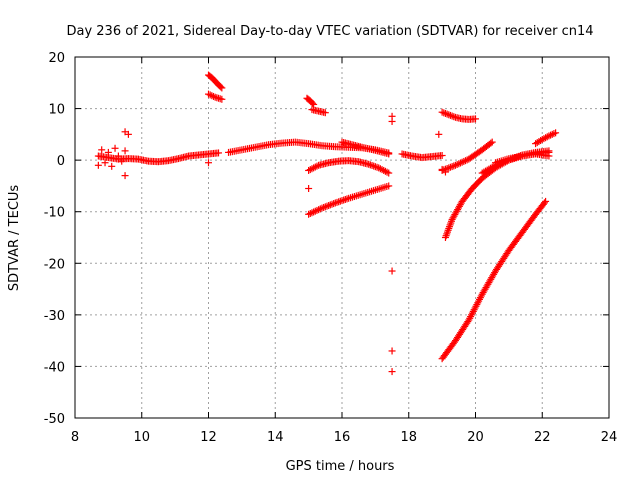  What do you see at coordinates (340, 466) in the screenshot?
I see `x-axis-title: GPS time / hours` at bounding box center [340, 466].